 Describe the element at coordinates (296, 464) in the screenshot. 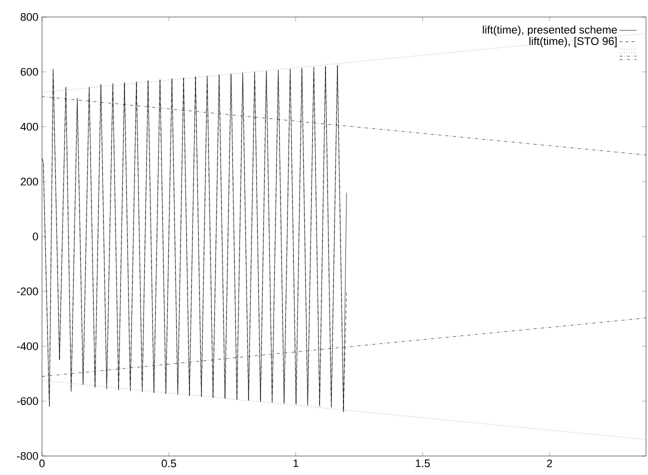

I see `x-tick-label: 1` at that location.